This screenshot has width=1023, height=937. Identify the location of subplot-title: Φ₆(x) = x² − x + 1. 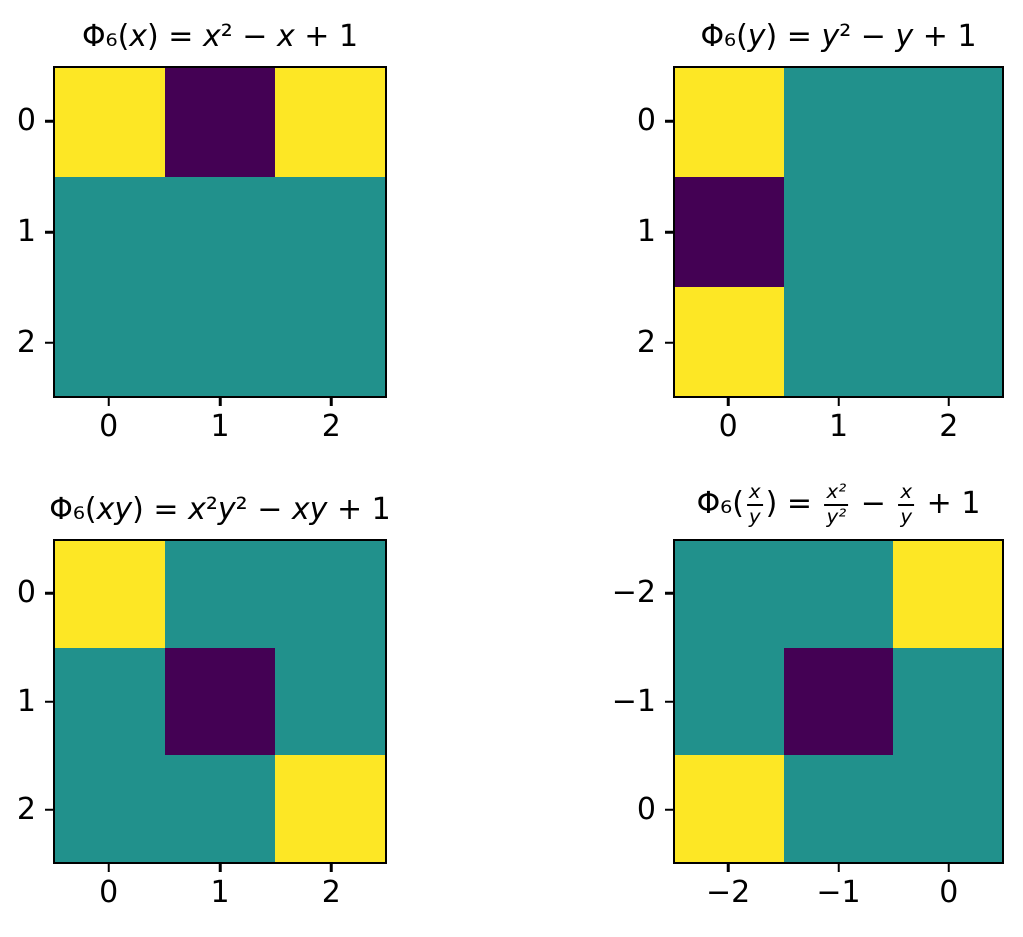
(220, 36).